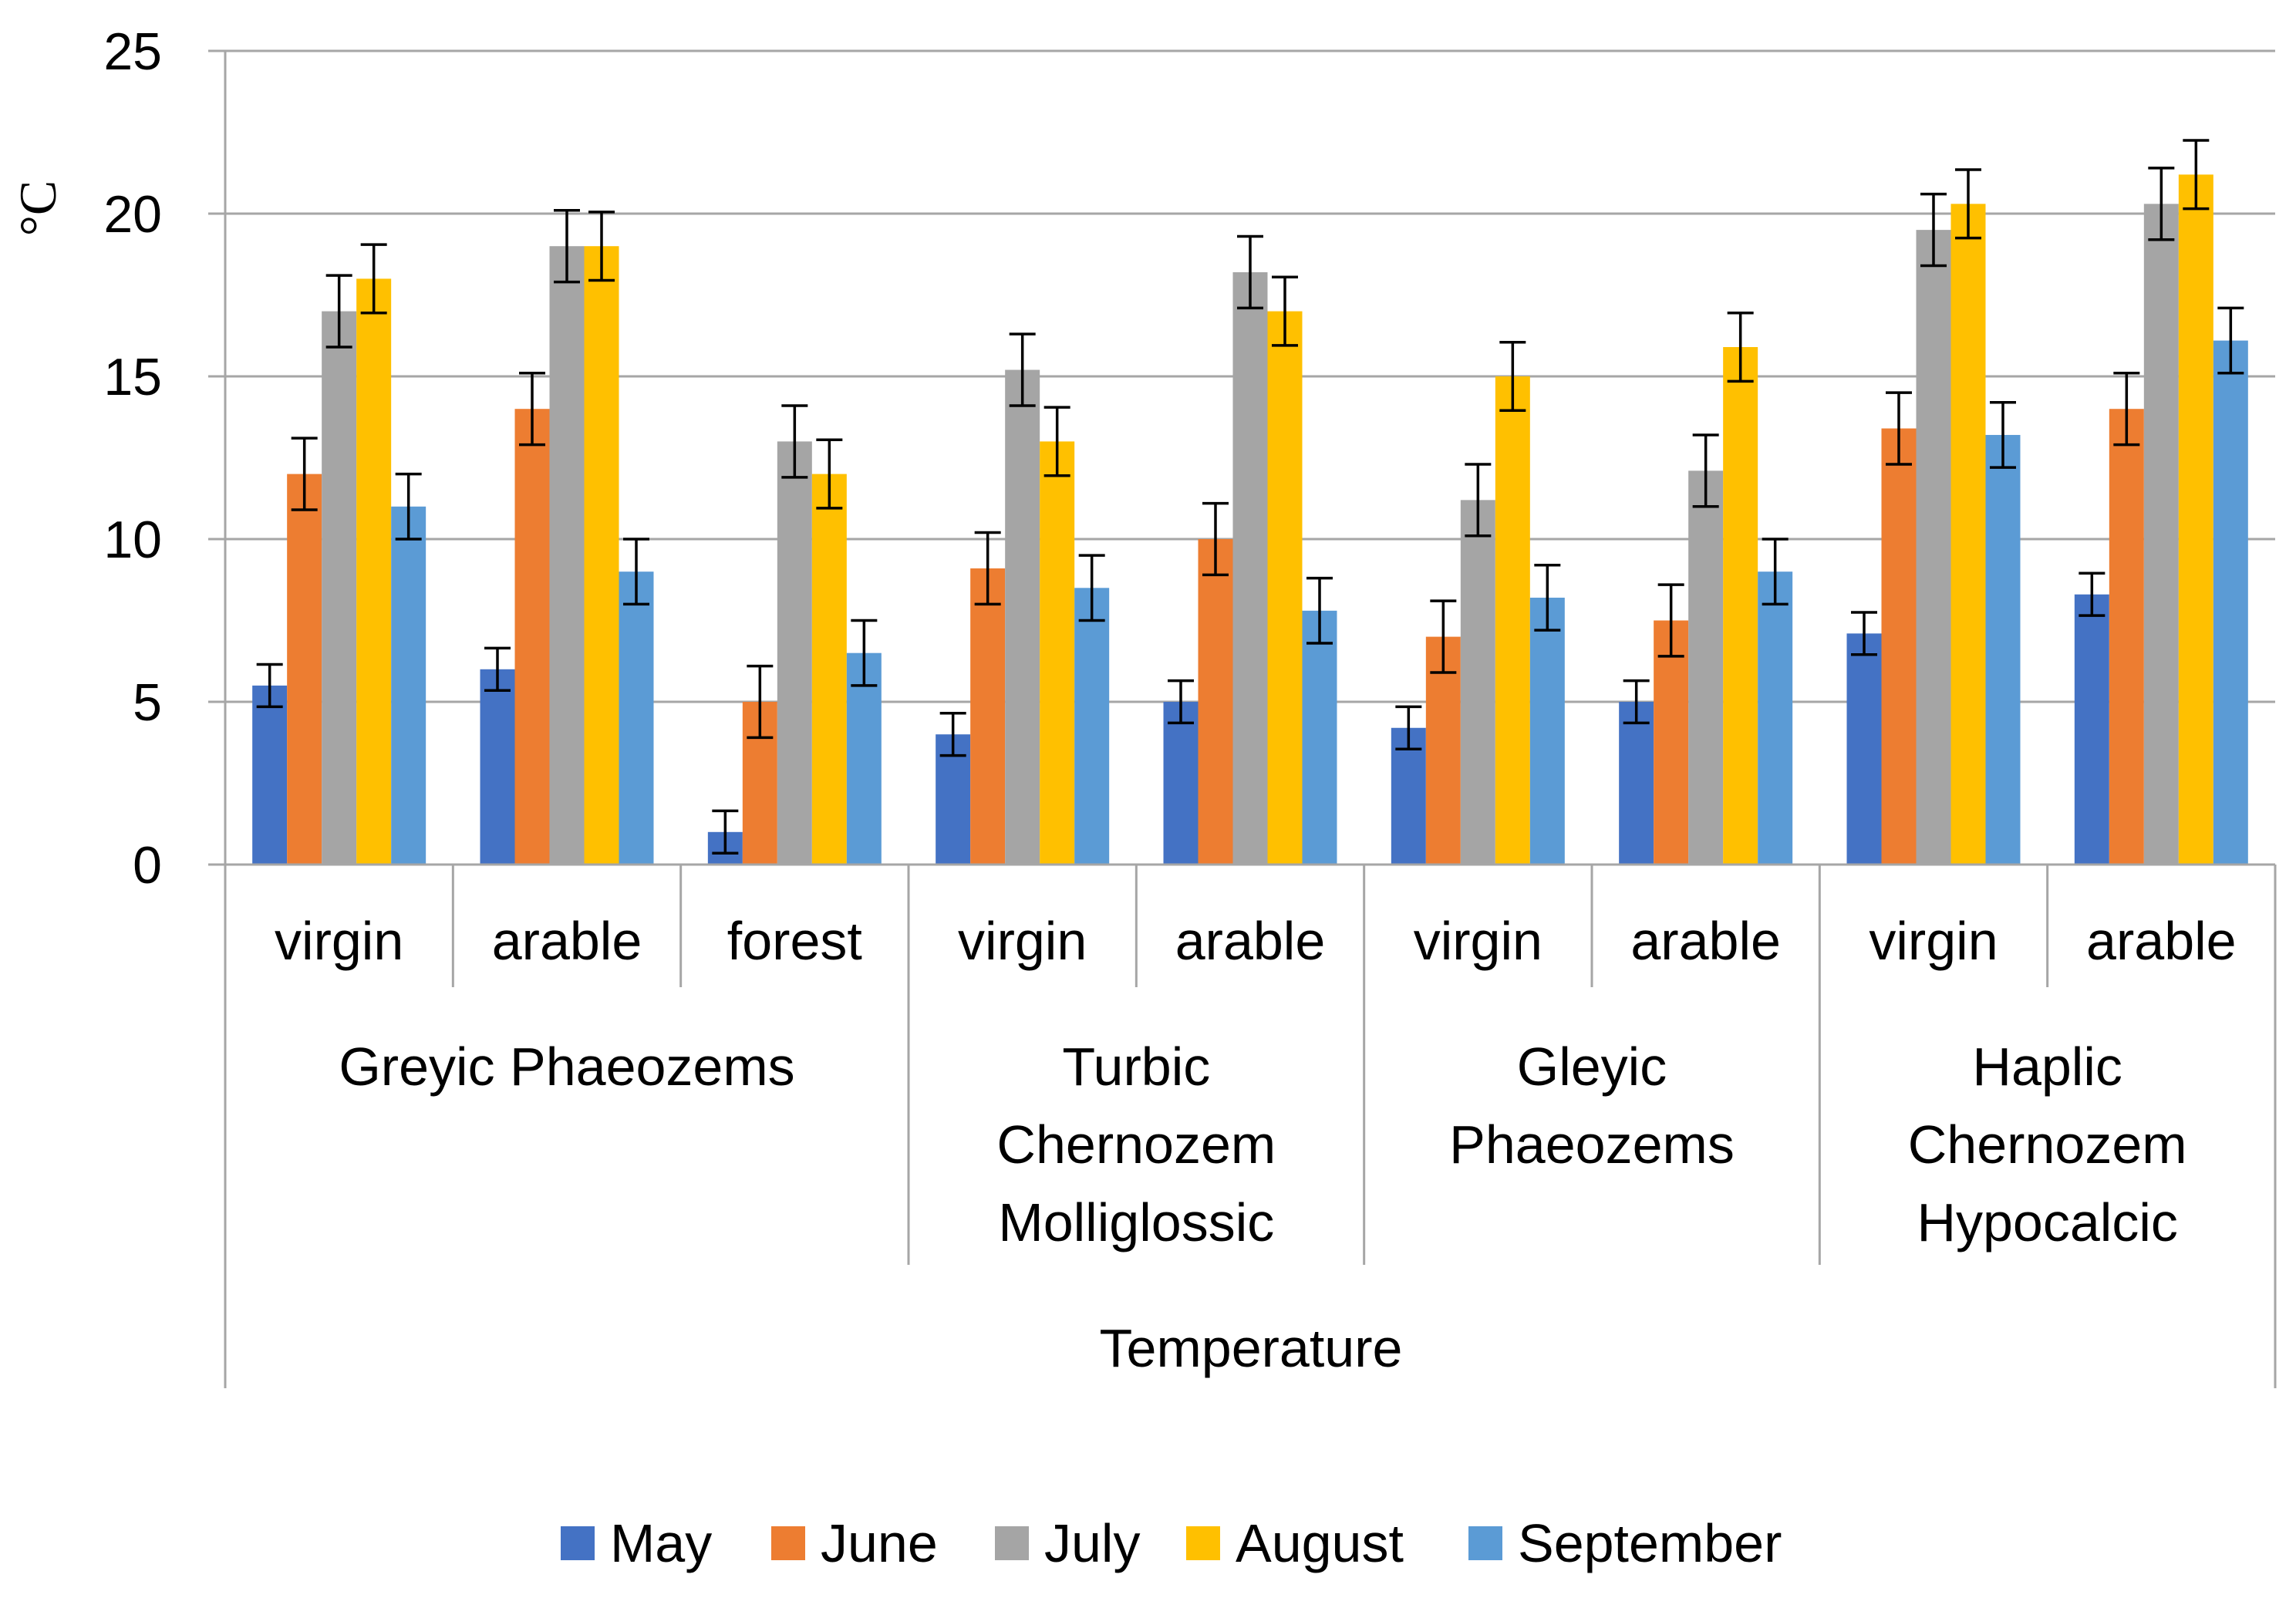 The height and width of the screenshot is (1598, 2296). What do you see at coordinates (2047, 1222) in the screenshot?
I see `soil-group-label: Hypocalcic` at bounding box center [2047, 1222].